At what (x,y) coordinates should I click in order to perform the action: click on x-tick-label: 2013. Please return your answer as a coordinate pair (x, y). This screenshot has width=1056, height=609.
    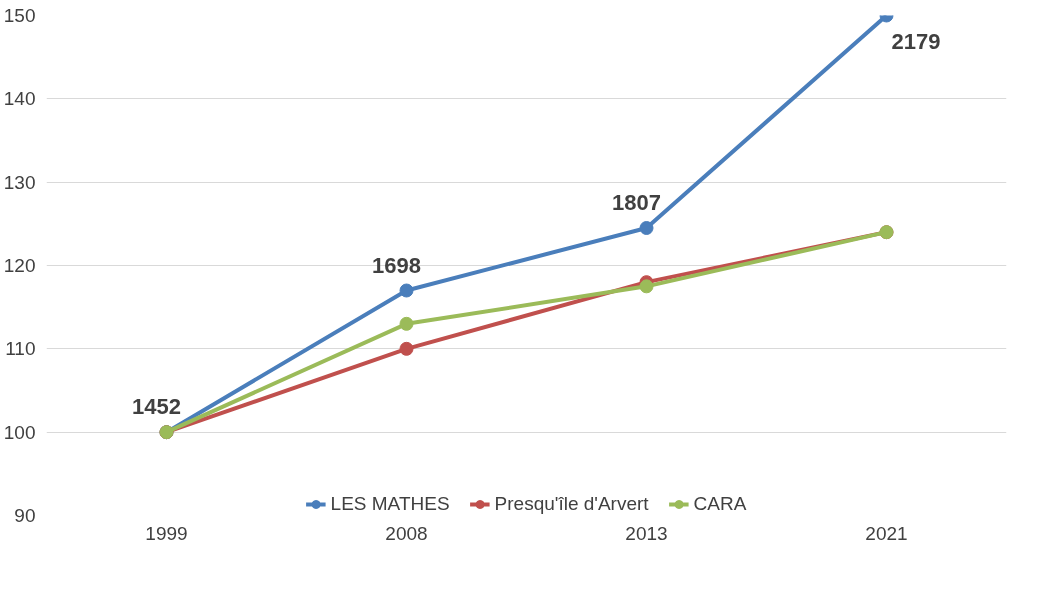
    Looking at the image, I should click on (646, 533).